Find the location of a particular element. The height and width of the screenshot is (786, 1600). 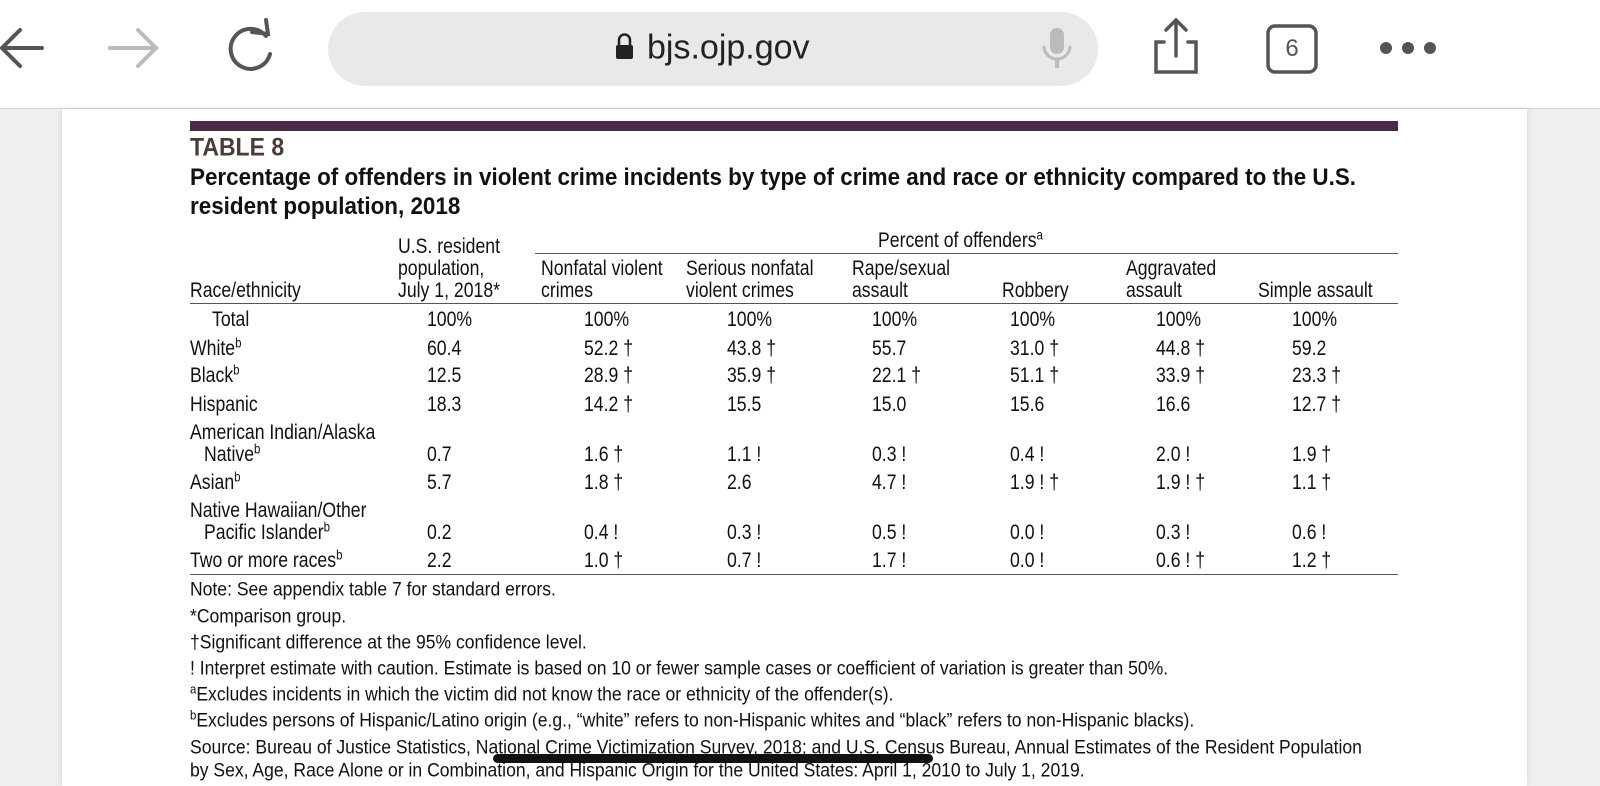

column-header: Race/ethnicity is located at coordinates (245, 291).